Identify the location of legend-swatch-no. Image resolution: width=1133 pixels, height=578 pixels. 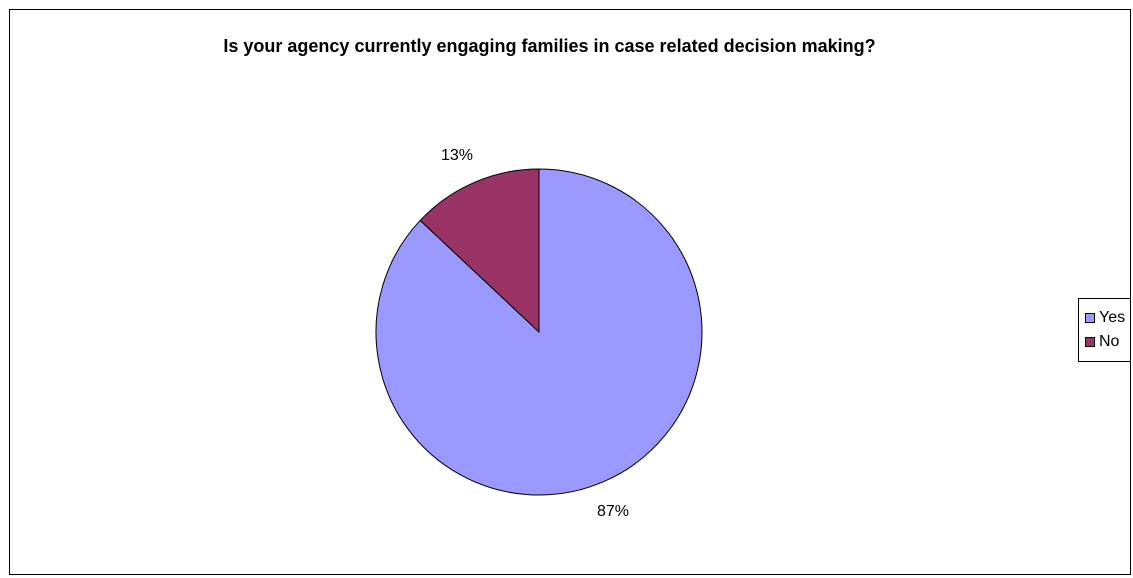
(1090, 342).